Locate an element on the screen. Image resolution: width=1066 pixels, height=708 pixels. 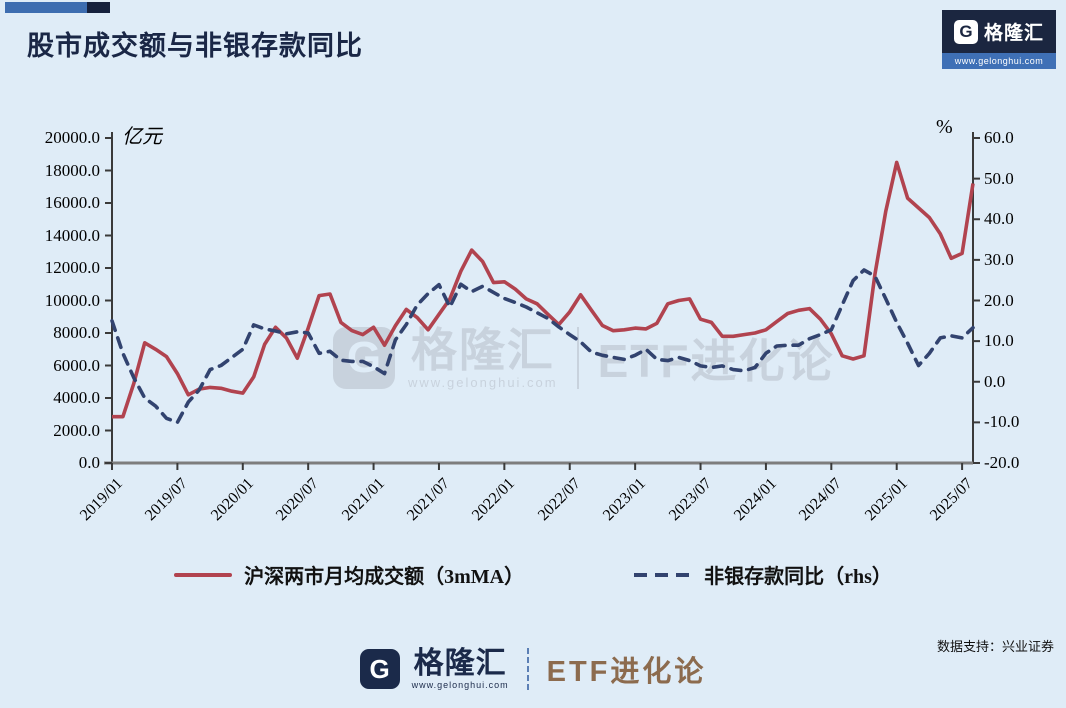
left-axis-tick: 18000.0 is located at coordinates (72, 170).